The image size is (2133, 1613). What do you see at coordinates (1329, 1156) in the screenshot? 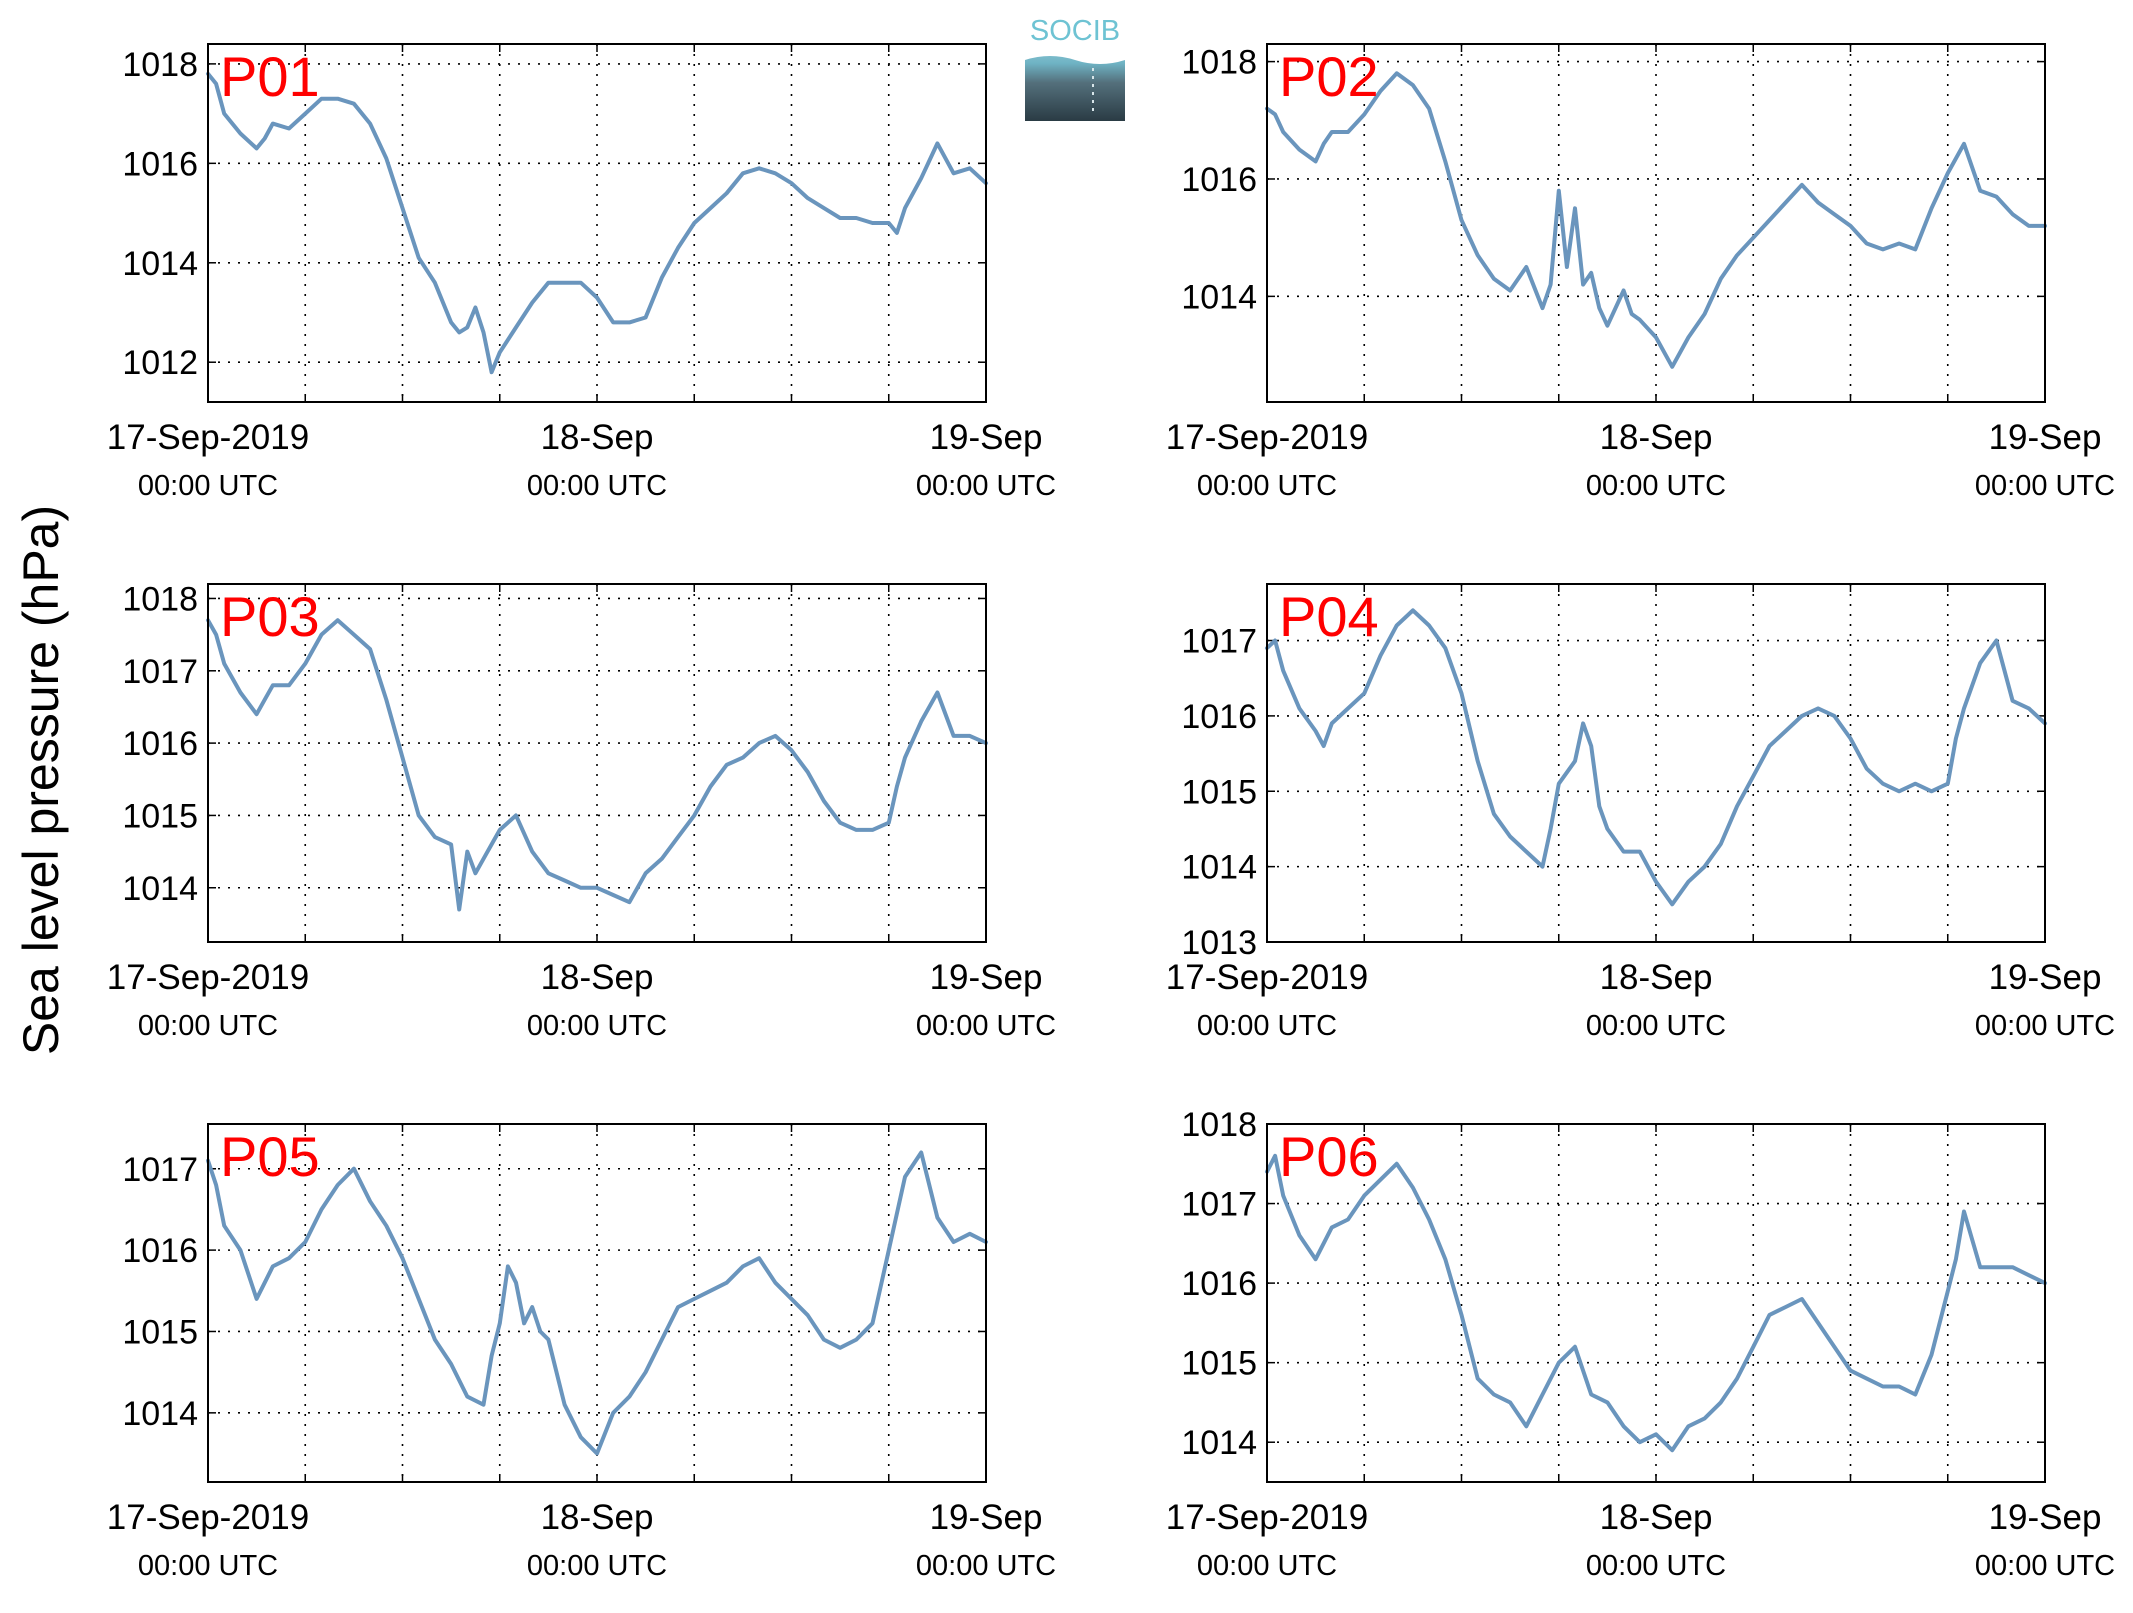
I see `station-label: P06` at bounding box center [1329, 1156].